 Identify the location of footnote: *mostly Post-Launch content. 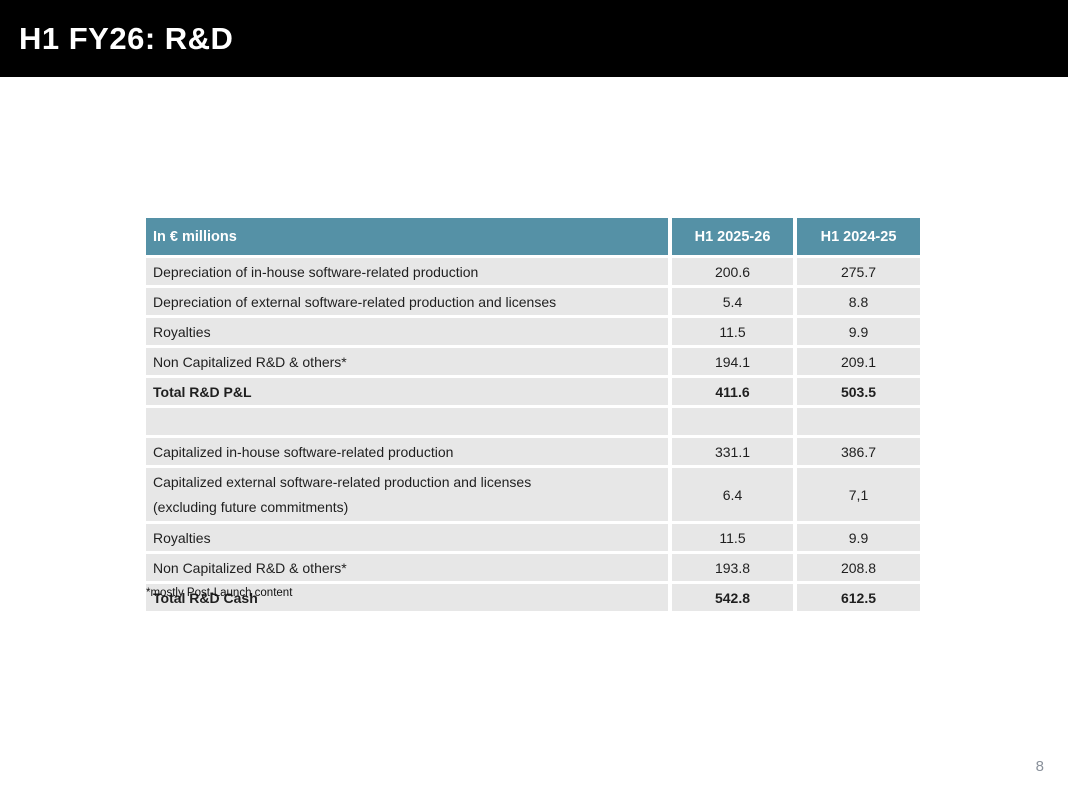
(219, 593).